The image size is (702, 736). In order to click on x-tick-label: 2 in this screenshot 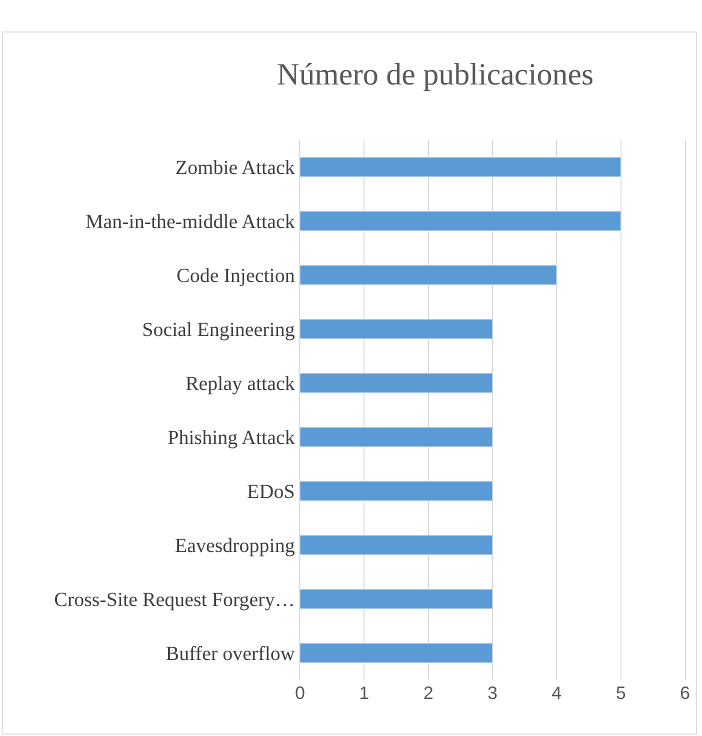, I will do `click(428, 693)`.